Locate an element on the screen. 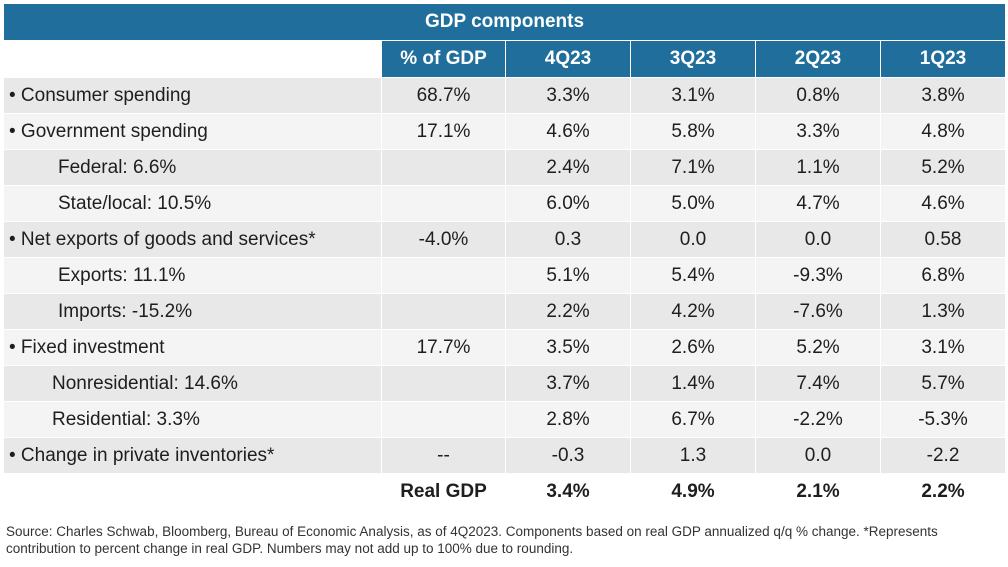 The width and height of the screenshot is (1008, 567). table-row: Exports: 11.1% 5.1% 5.4% -9.3% 6.8% is located at coordinates (505, 275).